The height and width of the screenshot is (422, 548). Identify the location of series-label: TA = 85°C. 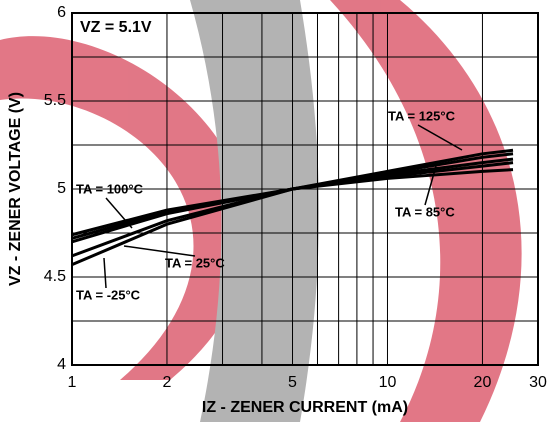
(425, 211).